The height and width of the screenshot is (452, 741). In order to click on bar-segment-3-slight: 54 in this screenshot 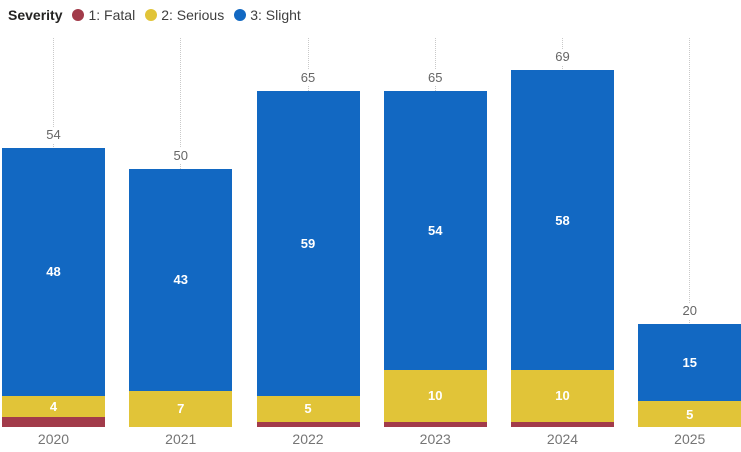, I will do `click(435, 230)`.